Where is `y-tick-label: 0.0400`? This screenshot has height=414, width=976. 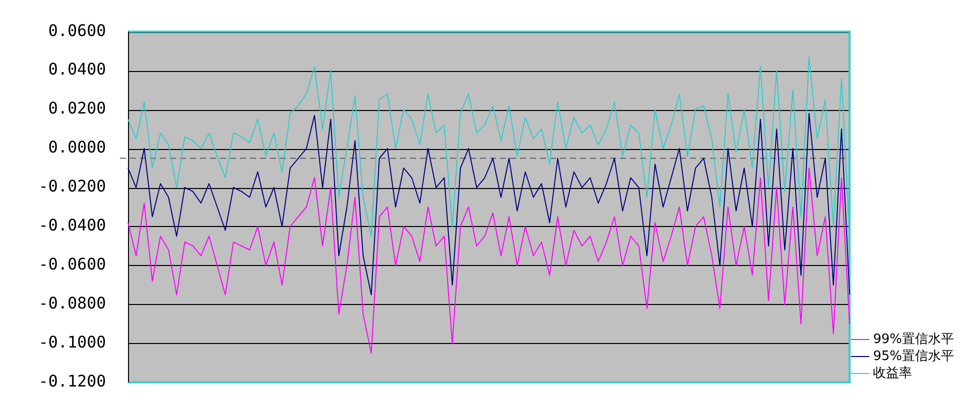 y-tick-label: 0.0400 is located at coordinates (77, 69).